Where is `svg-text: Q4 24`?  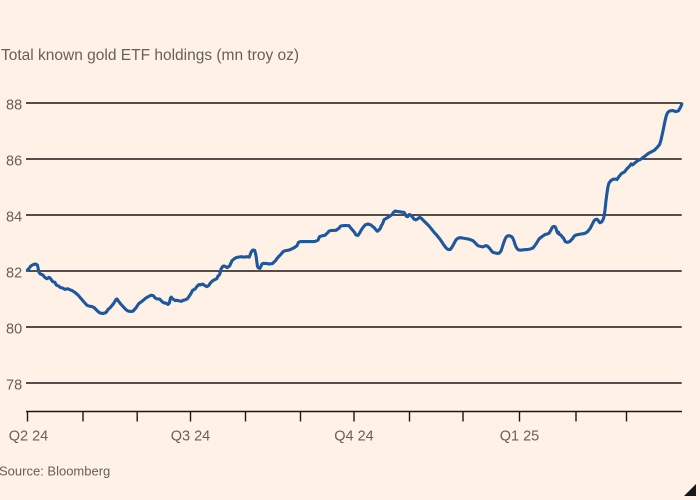
svg-text: Q4 24 is located at coordinates (354, 437).